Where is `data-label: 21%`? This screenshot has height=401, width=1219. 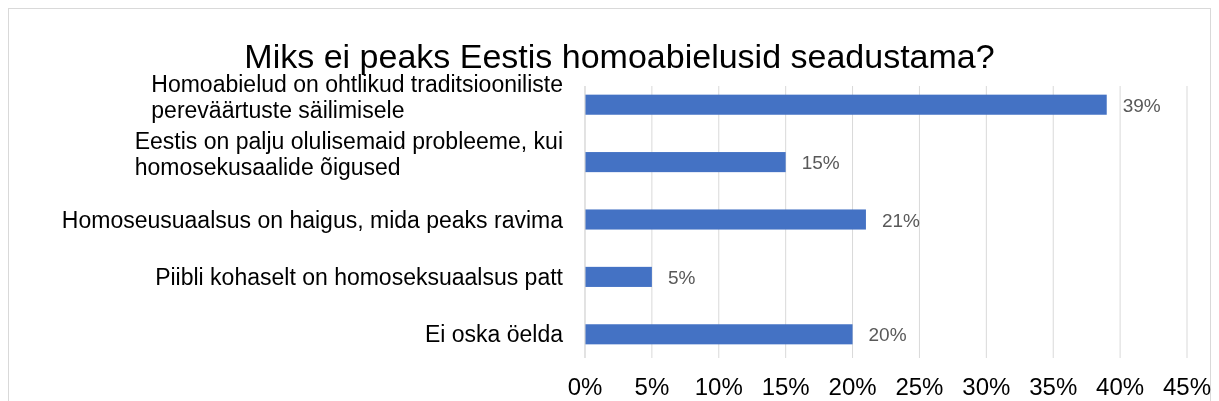
data-label: 21% is located at coordinates (901, 220).